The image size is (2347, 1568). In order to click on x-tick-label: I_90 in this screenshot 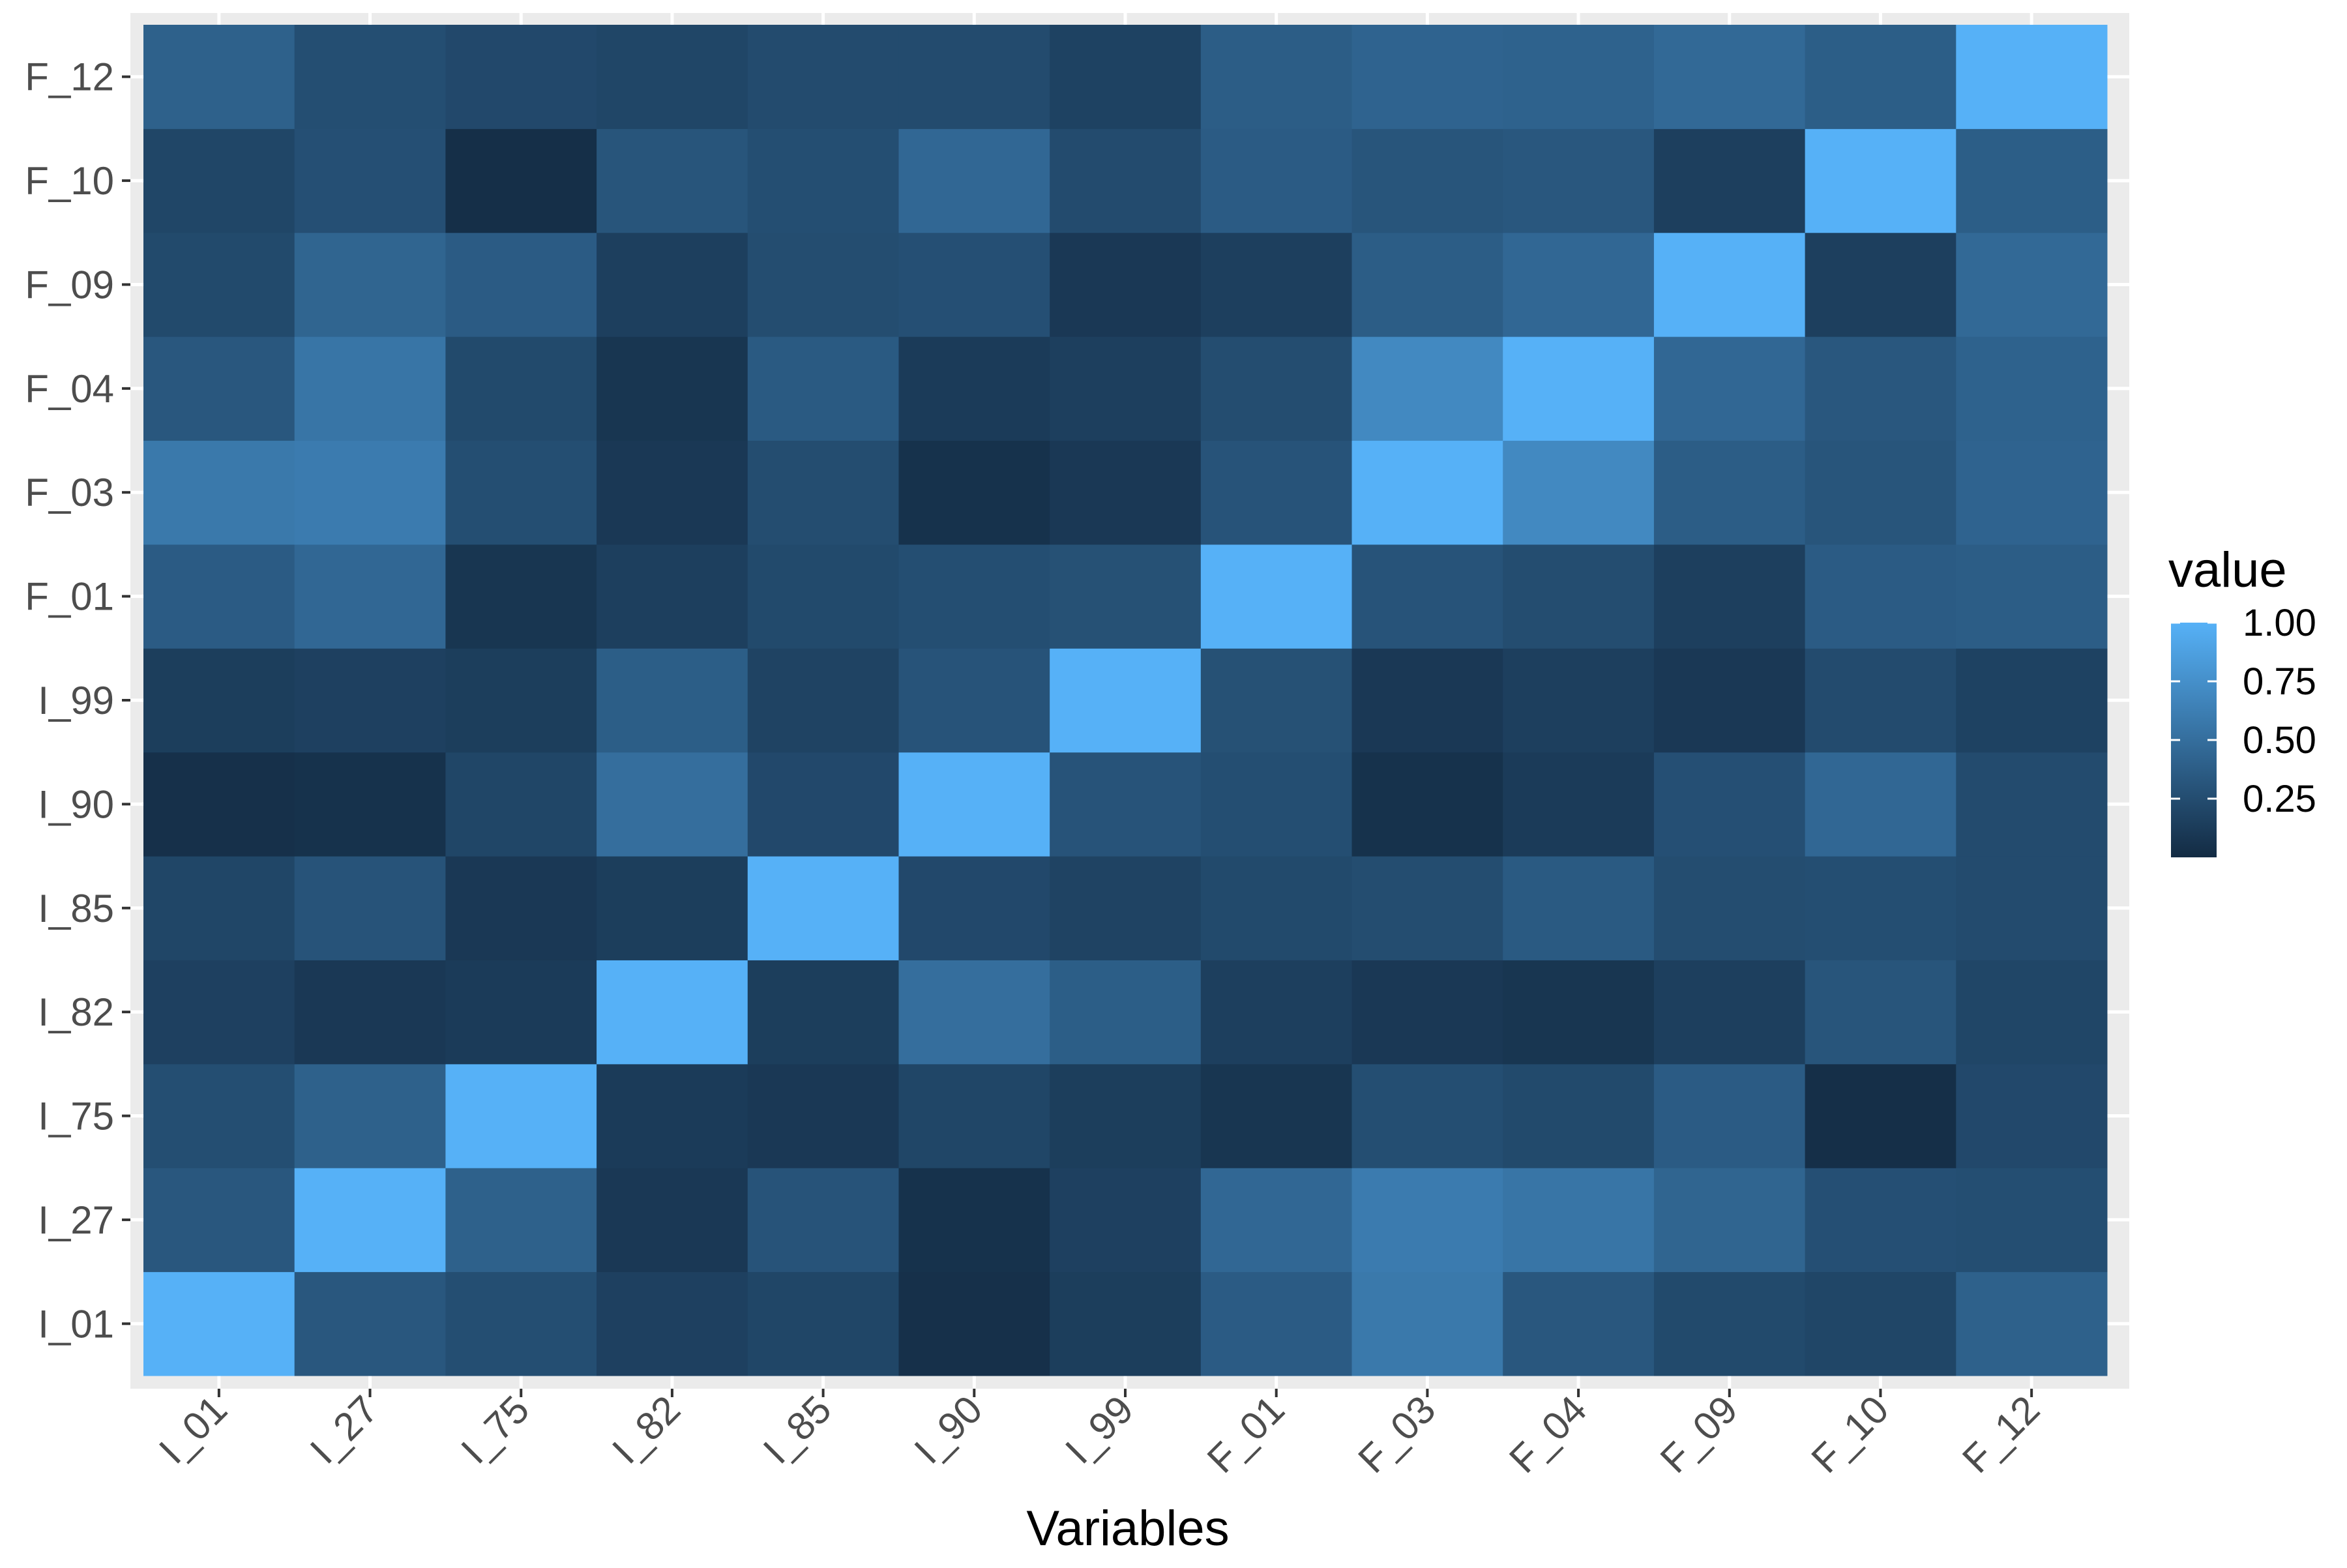, I will do `click(949, 1429)`.